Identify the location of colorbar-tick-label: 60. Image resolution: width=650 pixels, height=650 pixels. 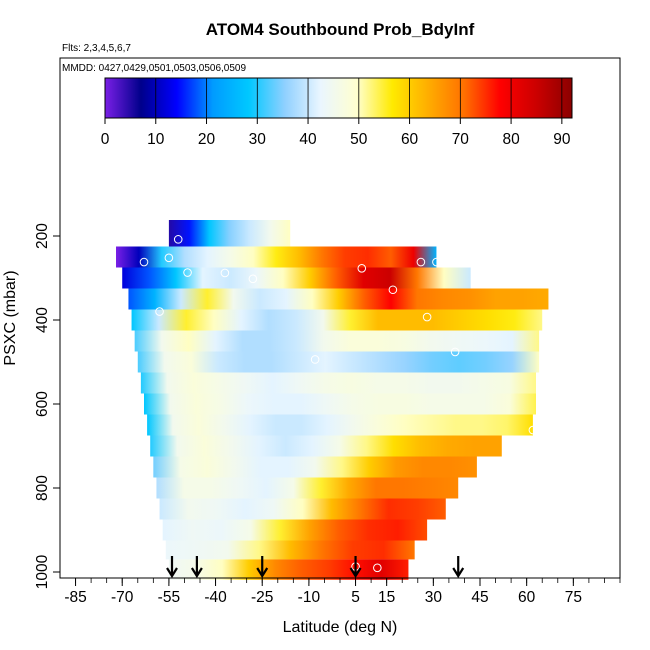
(410, 139).